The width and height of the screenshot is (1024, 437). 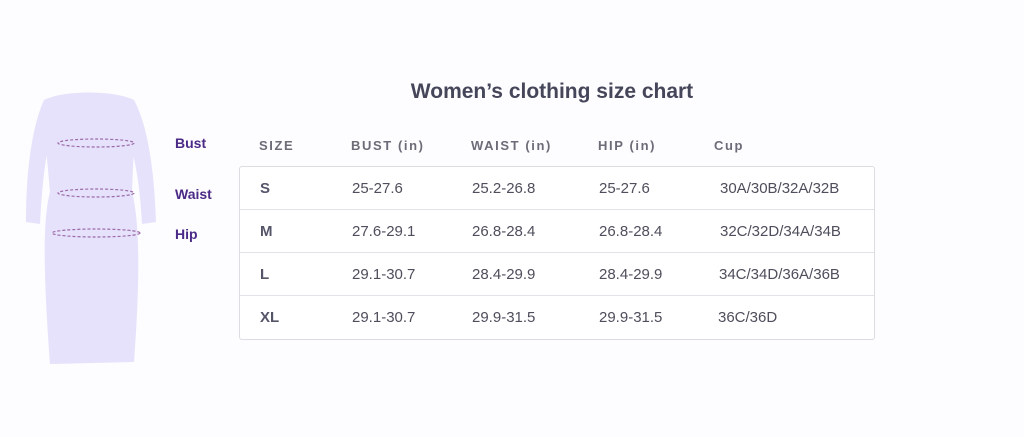 I want to click on hip-cell: 29.9-31.5, so click(x=631, y=317).